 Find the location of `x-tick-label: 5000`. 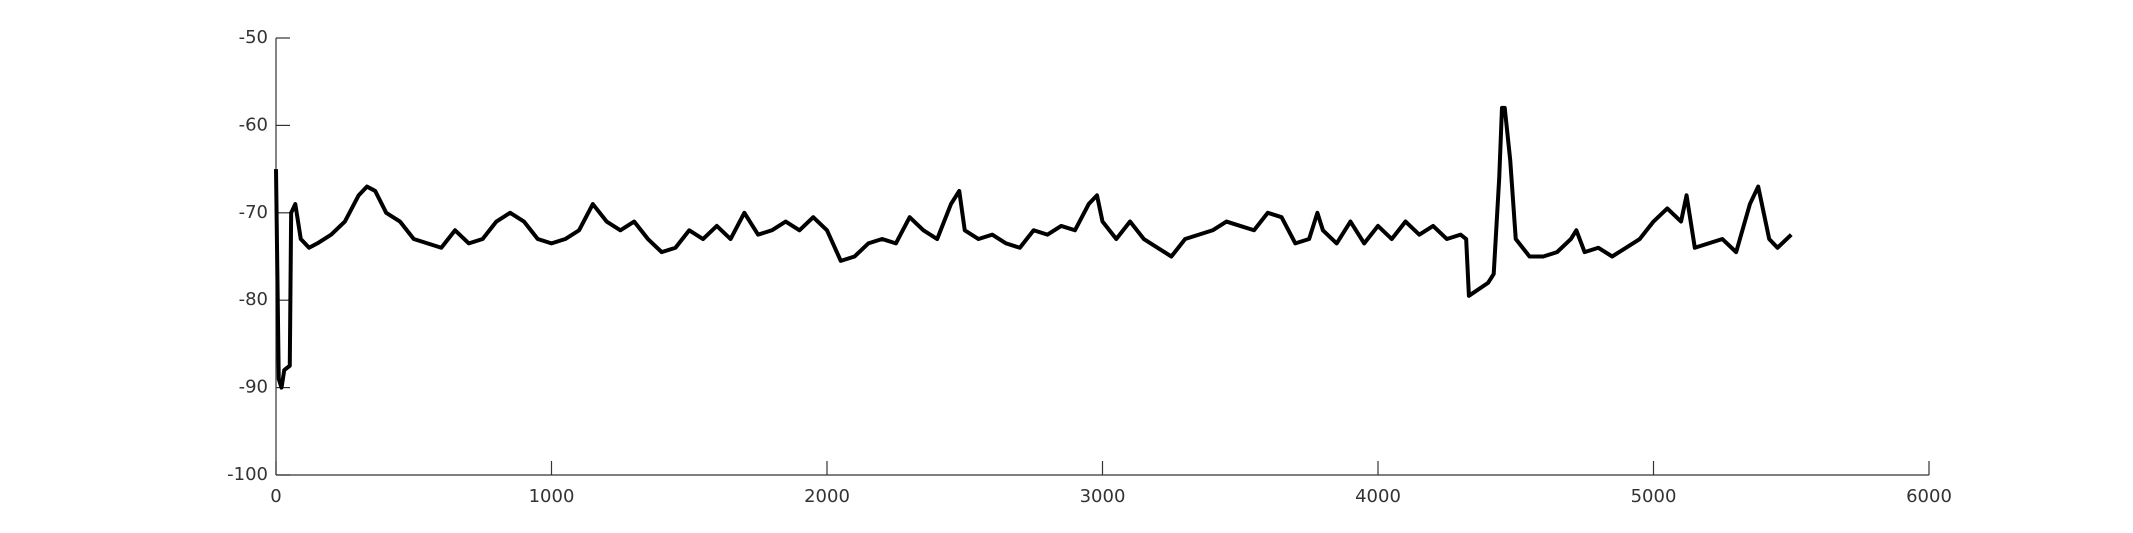

x-tick-label: 5000 is located at coordinates (1654, 496).